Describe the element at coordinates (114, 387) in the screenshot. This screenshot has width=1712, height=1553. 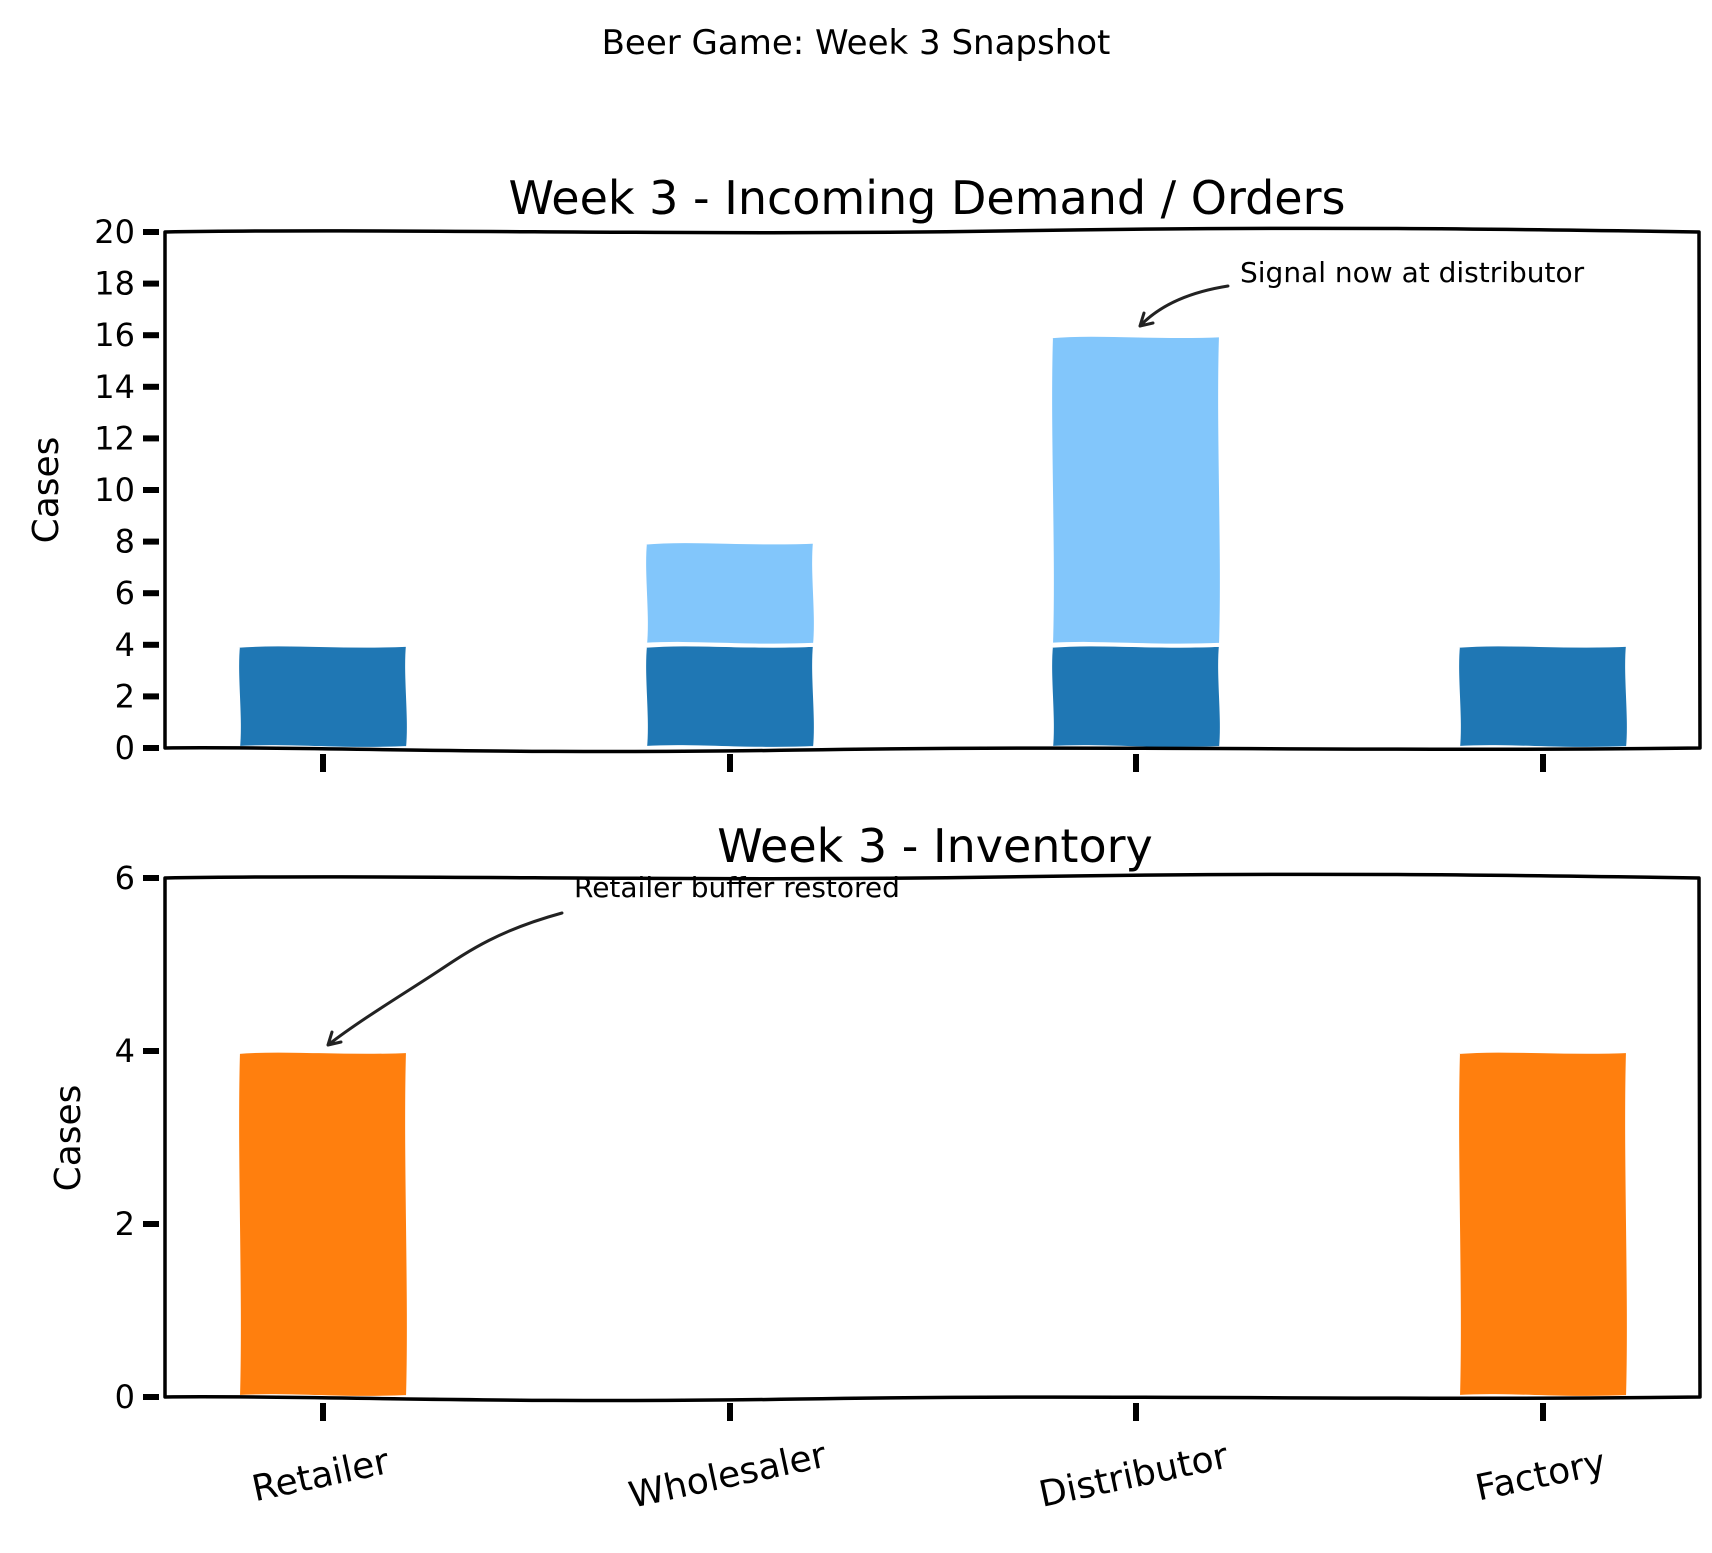
I see `orders-ytick-label: 14` at that location.